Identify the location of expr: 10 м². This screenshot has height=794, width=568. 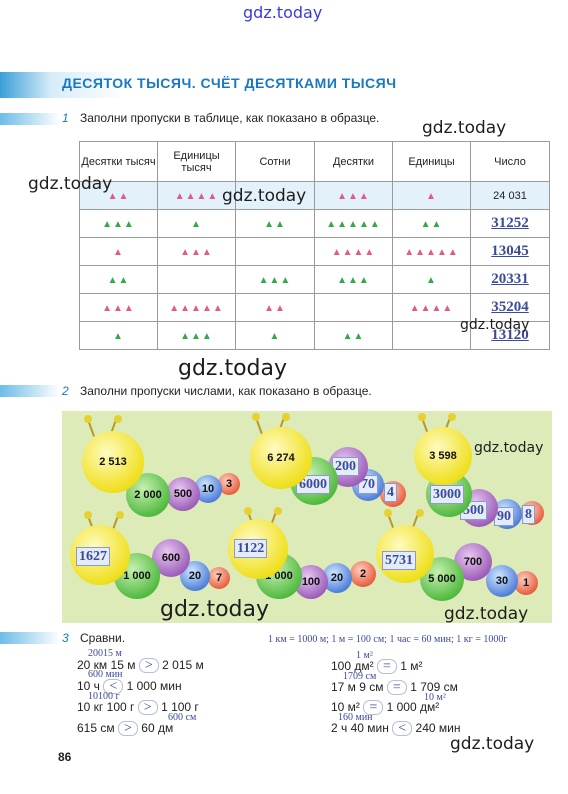
(345, 707).